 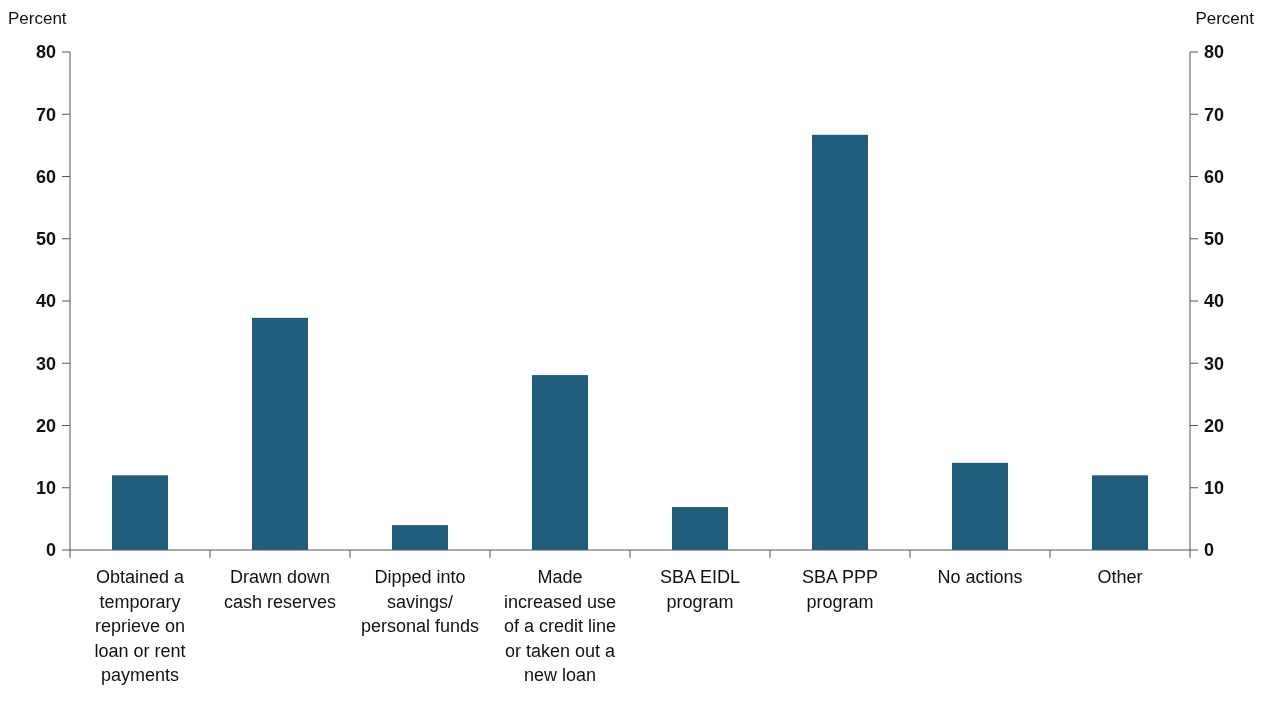 What do you see at coordinates (420, 601) in the screenshot?
I see `x-tick-label: Dipped into savings/ personal funds` at bounding box center [420, 601].